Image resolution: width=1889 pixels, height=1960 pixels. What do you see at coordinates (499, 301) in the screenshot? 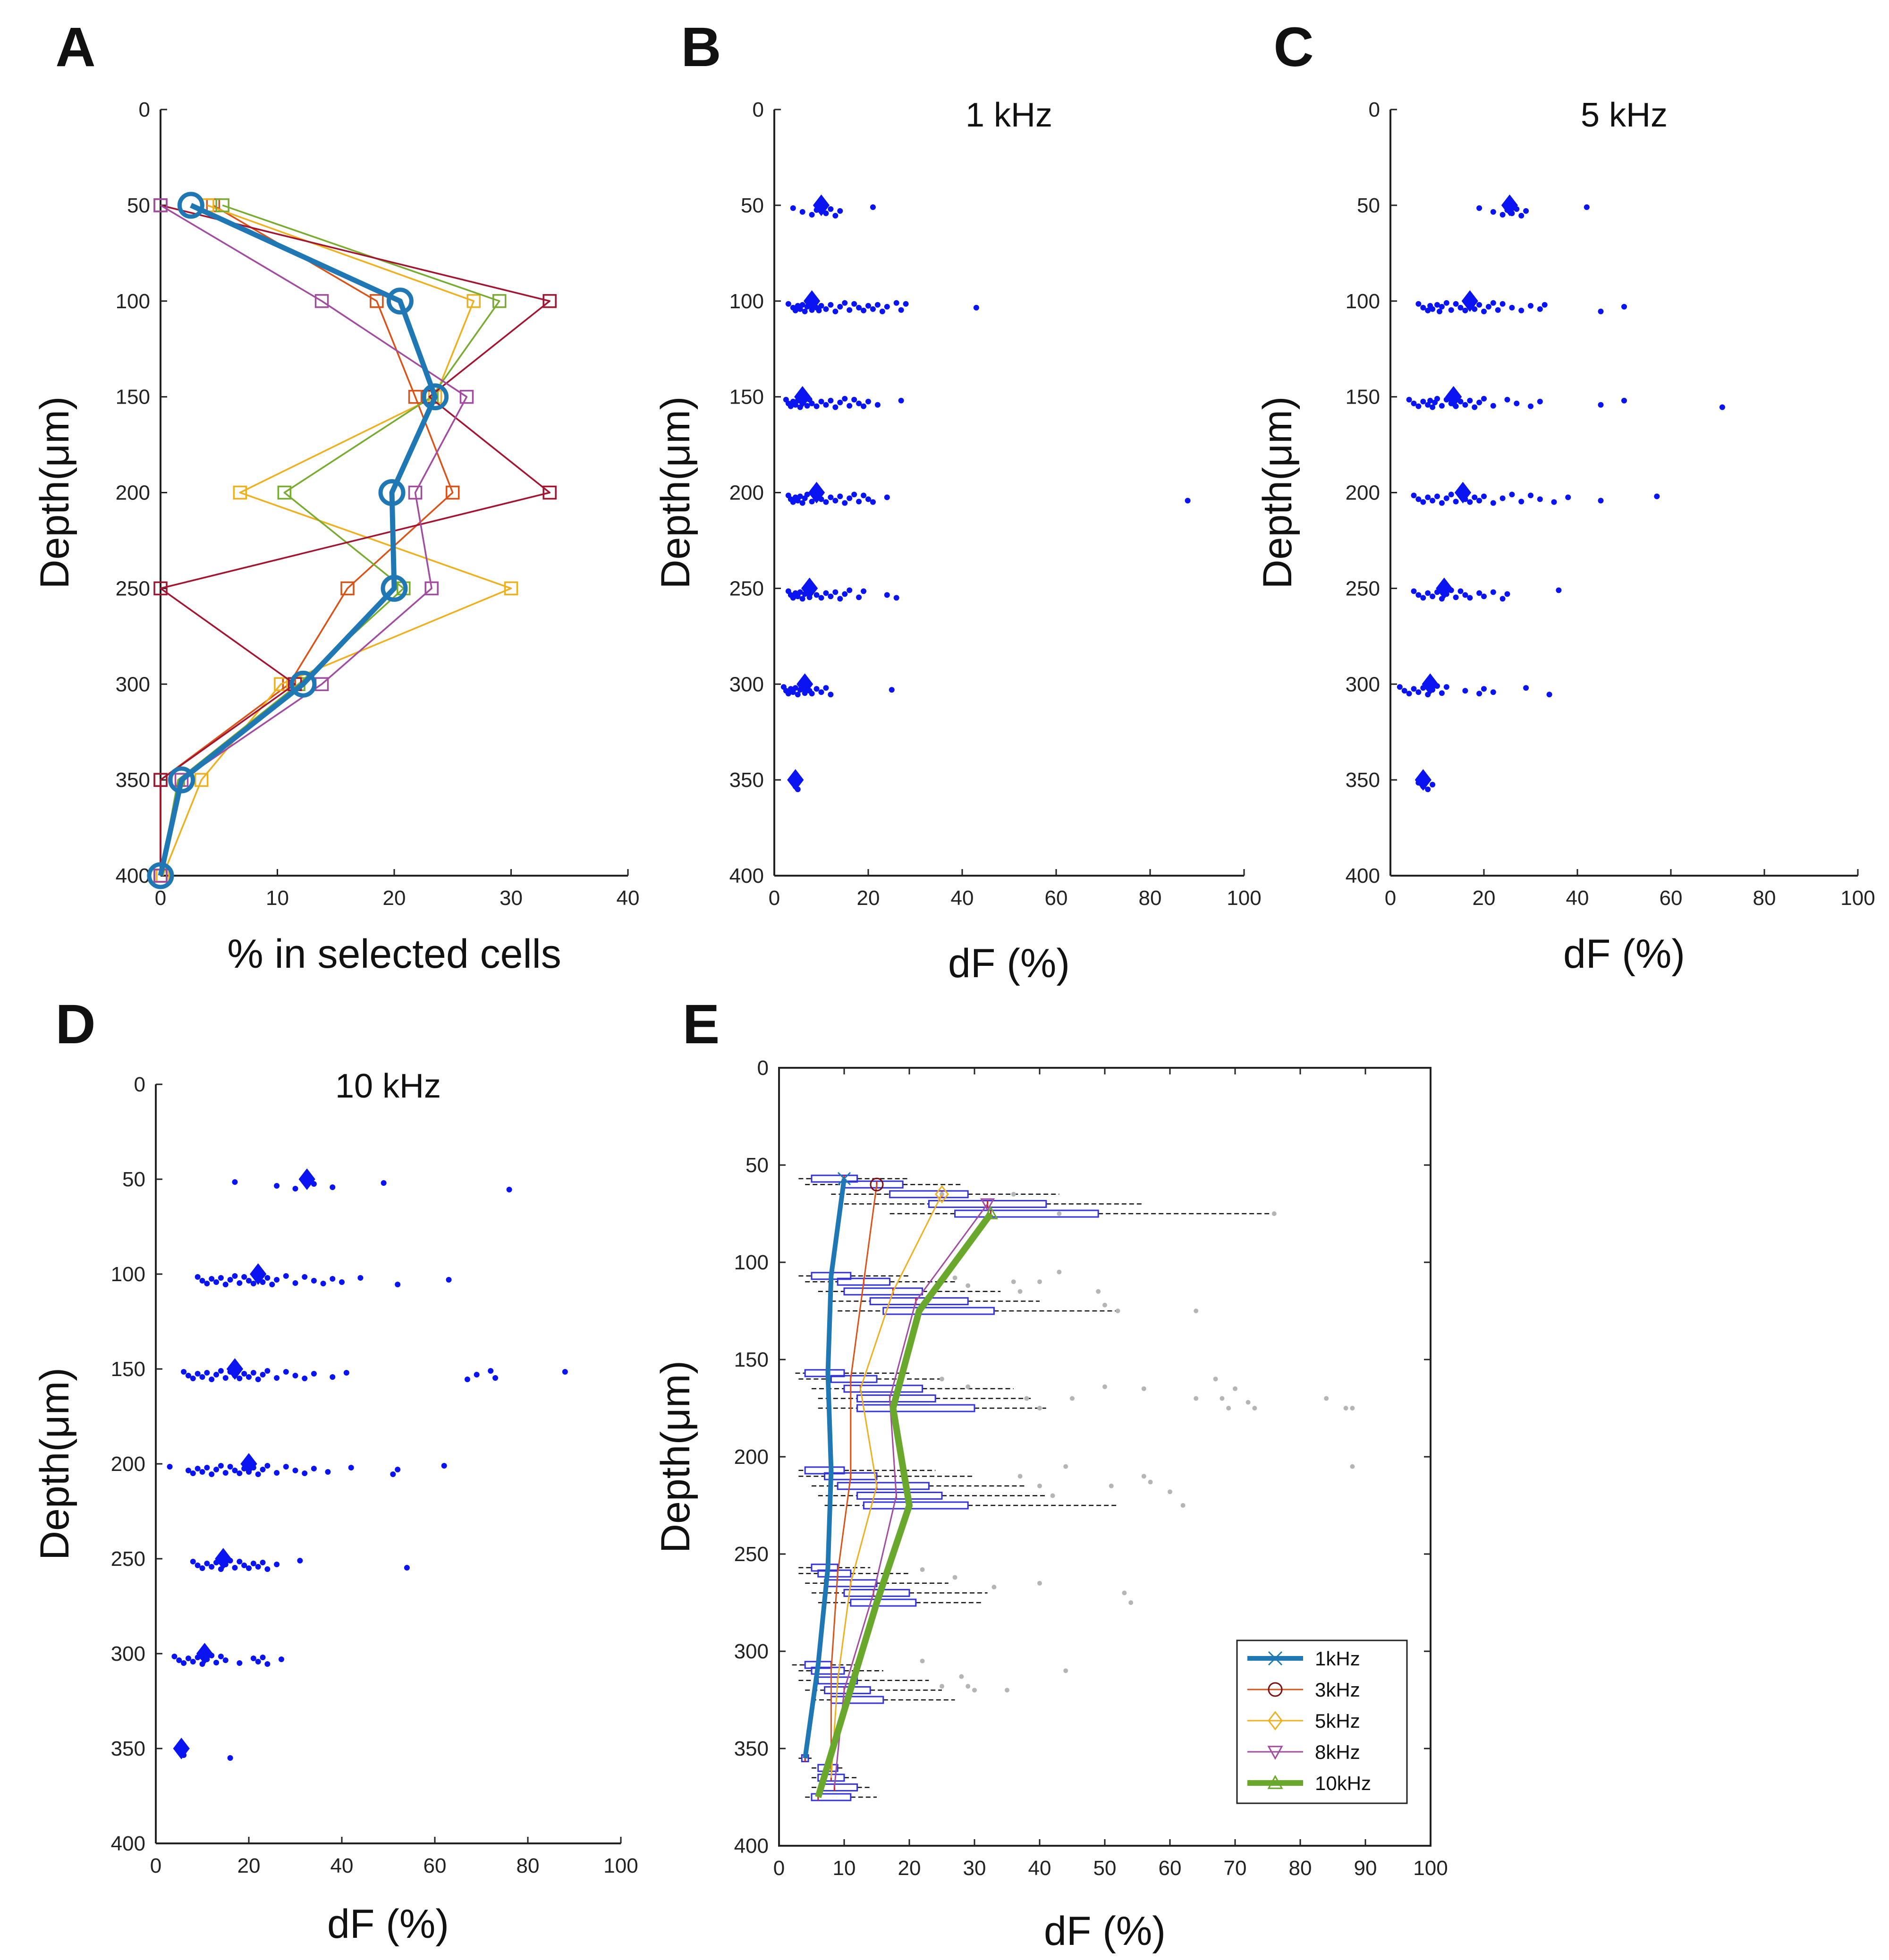
I see `data-point-s3` at bounding box center [499, 301].